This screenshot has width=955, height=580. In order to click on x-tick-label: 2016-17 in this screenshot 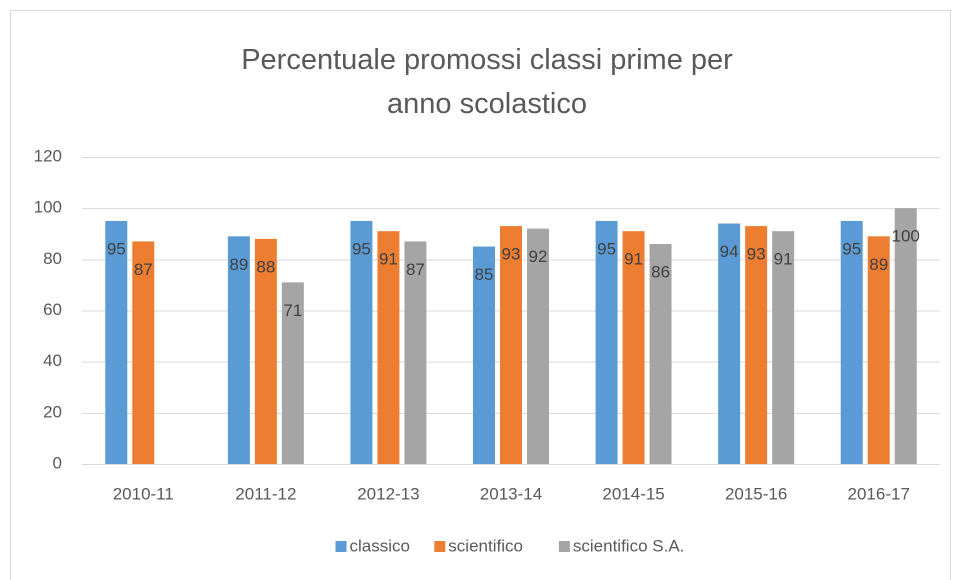, I will do `click(879, 493)`.